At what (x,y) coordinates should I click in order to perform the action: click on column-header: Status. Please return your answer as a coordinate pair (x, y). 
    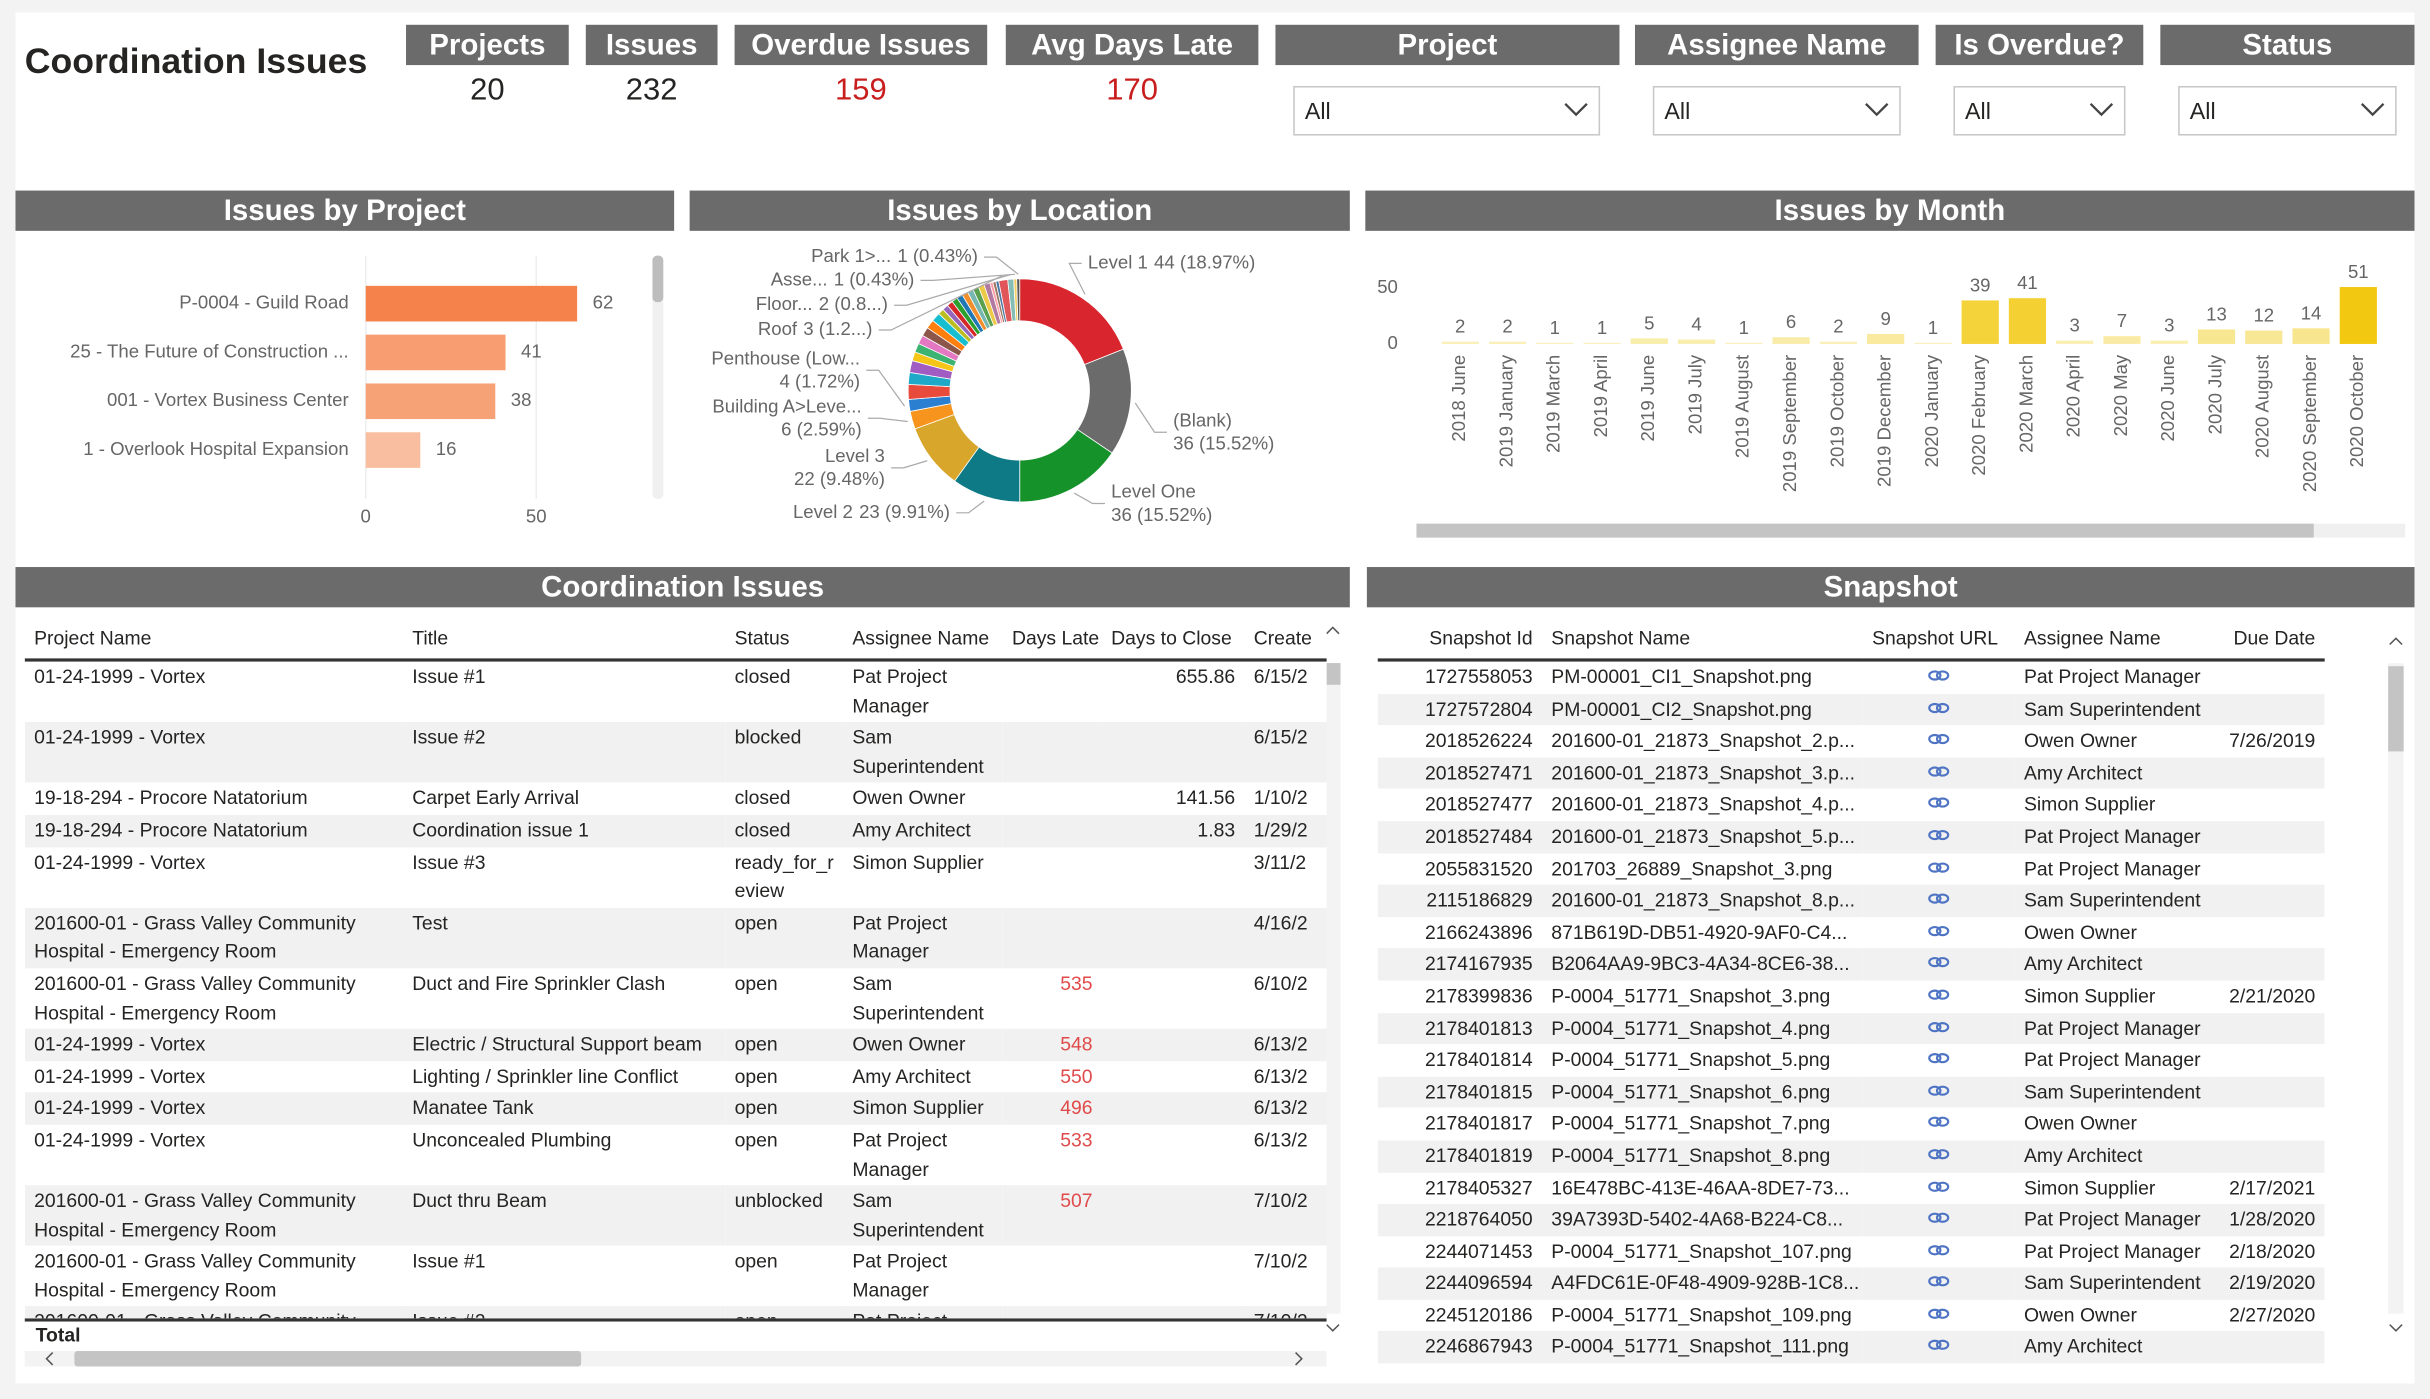
    Looking at the image, I should click on (784, 639).